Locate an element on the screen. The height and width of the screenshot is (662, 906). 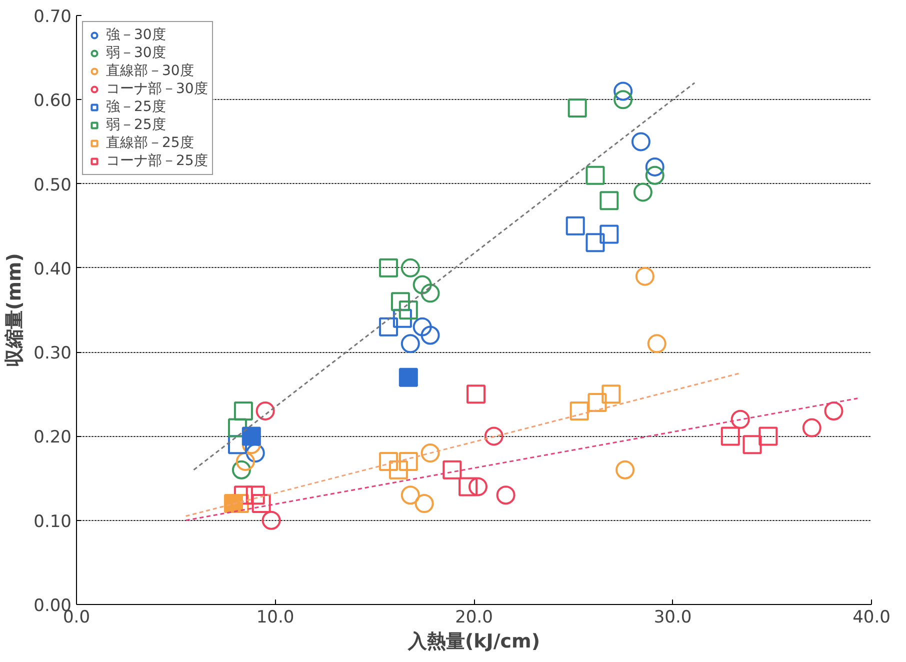
x-tick-label: 10.0 is located at coordinates (275, 618).